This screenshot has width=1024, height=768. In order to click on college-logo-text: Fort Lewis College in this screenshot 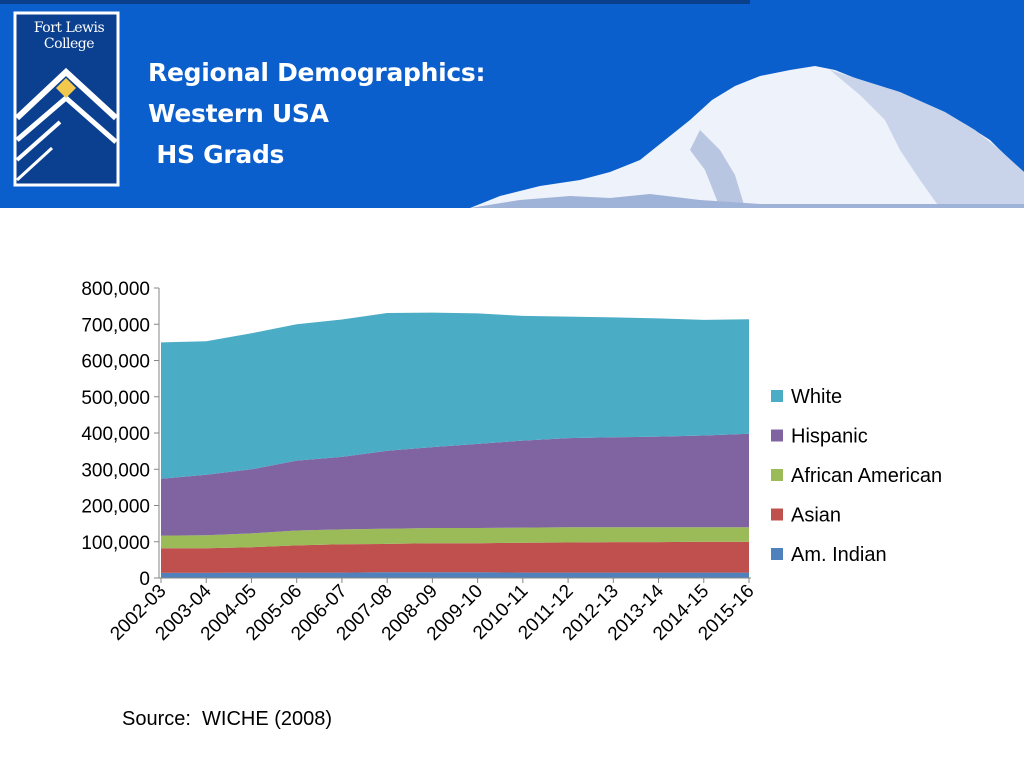, I will do `click(69, 36)`.